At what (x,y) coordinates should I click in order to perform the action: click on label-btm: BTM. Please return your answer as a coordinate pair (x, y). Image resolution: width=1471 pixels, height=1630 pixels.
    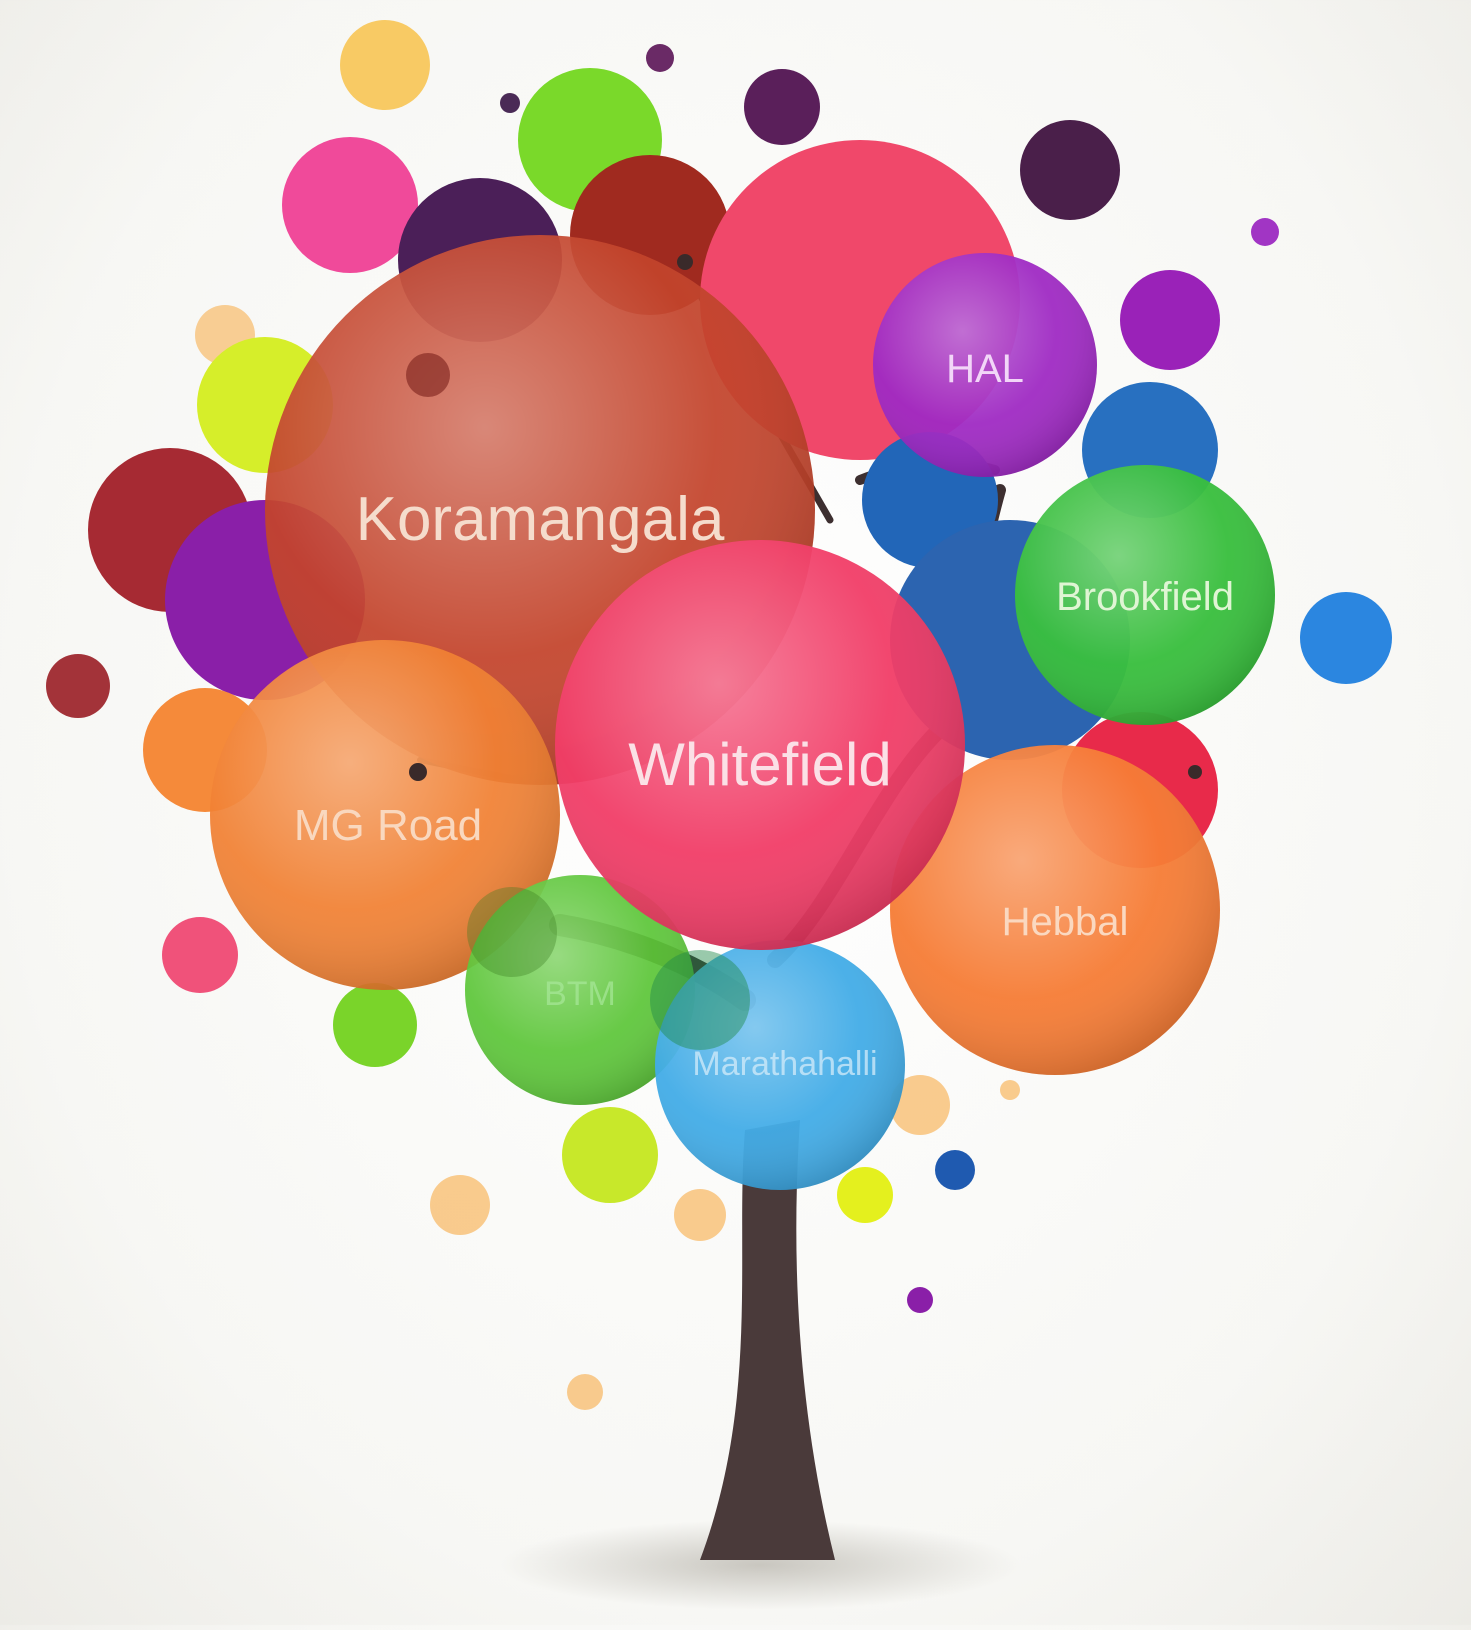
    Looking at the image, I should click on (580, 994).